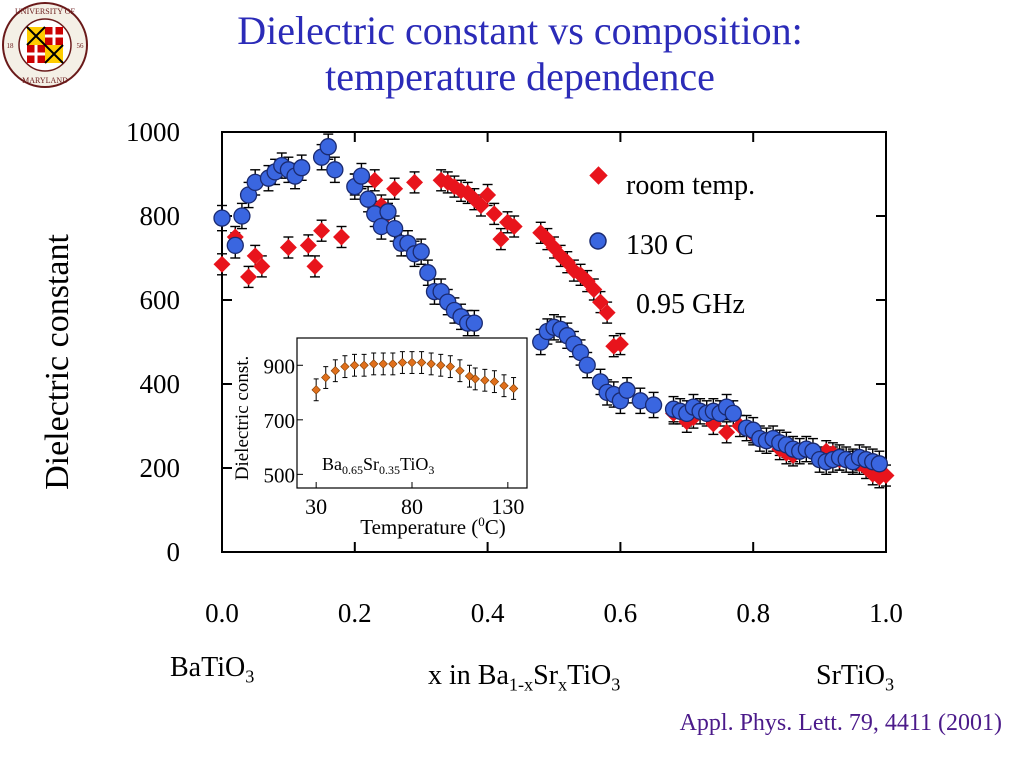  Describe the element at coordinates (855, 677) in the screenshot. I see `caption-srtio3: SrTiO3` at that location.